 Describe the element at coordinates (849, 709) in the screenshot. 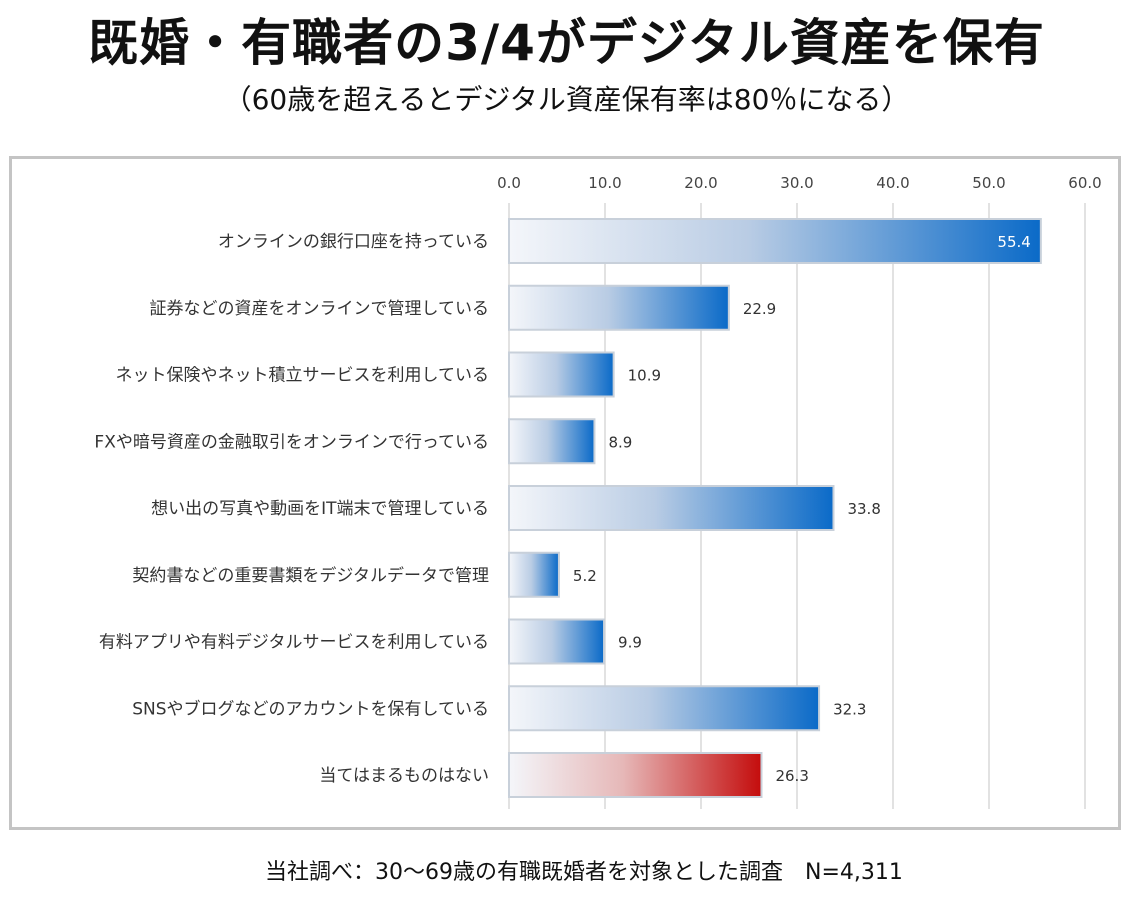

I see `value-label: 32.3` at that location.